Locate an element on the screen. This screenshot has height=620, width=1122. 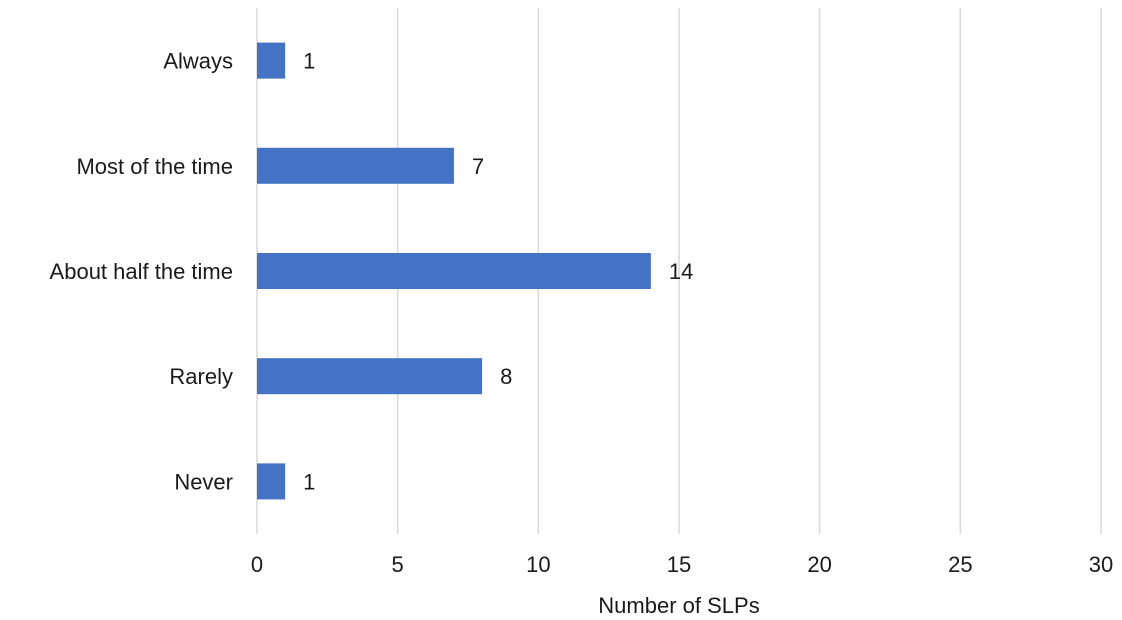
data-label-3: 8 is located at coordinates (506, 376).